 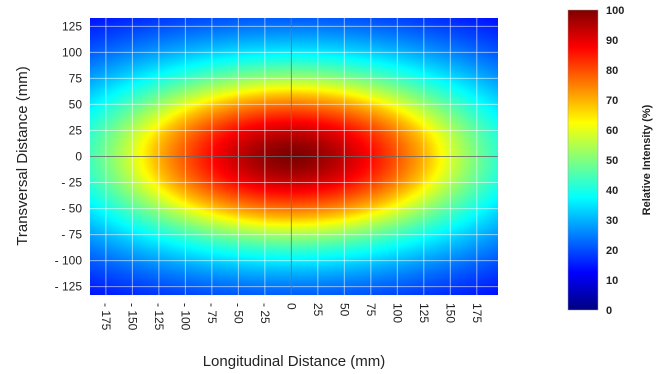 What do you see at coordinates (106, 317) in the screenshot?
I see `x-tick-label: - 175` at bounding box center [106, 317].